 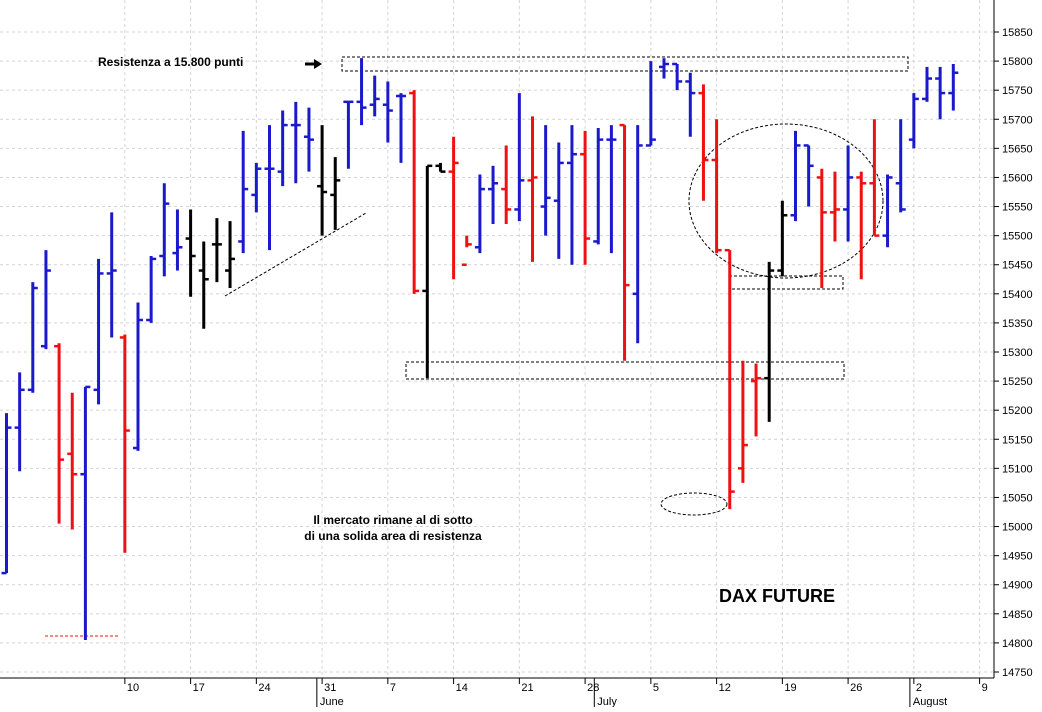 What do you see at coordinates (593, 688) in the screenshot?
I see `x-tick-label: 28` at bounding box center [593, 688].